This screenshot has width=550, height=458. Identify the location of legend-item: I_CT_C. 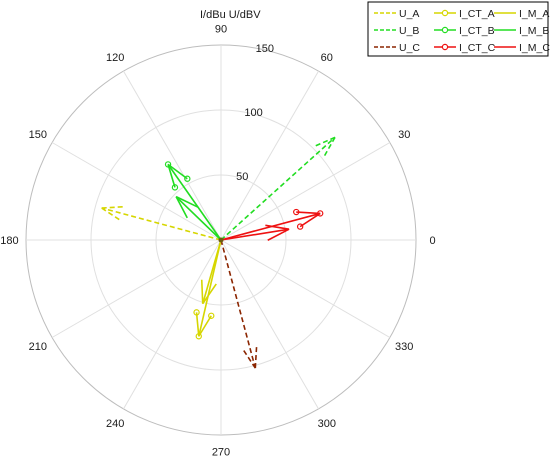
(465, 48).